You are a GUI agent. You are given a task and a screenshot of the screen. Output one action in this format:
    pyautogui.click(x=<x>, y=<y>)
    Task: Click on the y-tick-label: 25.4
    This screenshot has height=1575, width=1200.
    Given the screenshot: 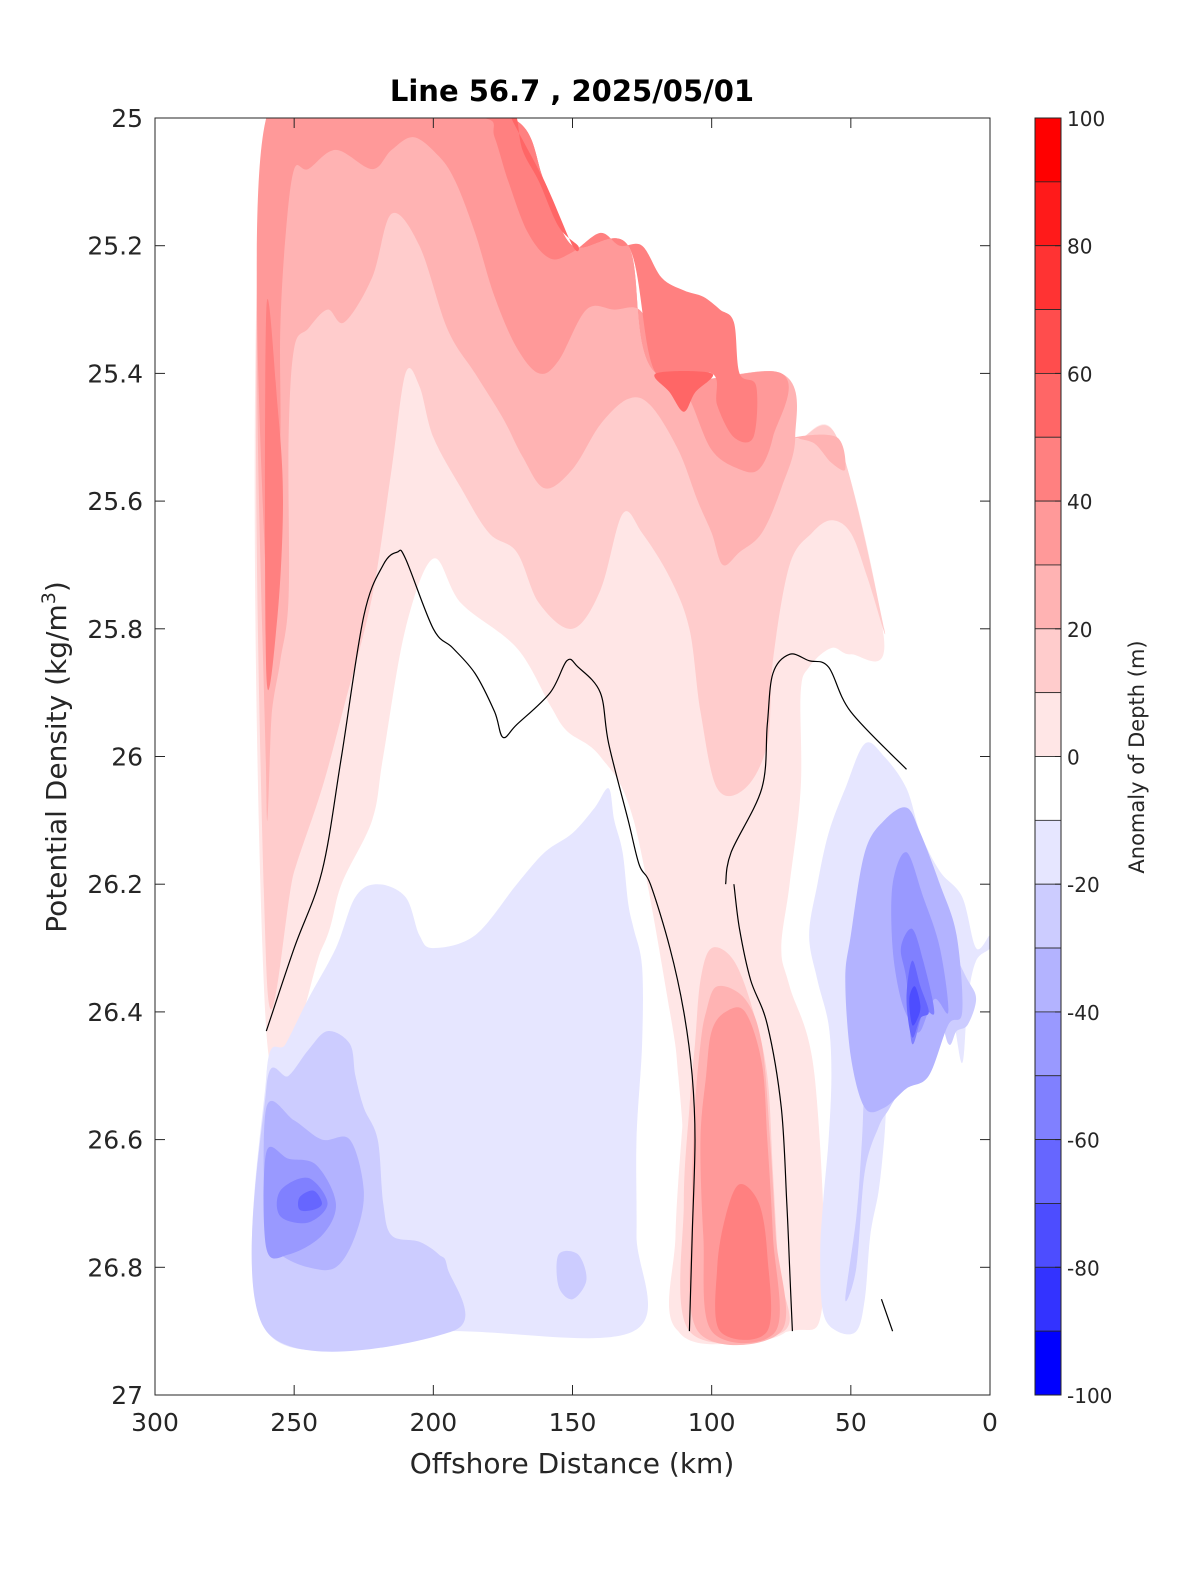 What is the action you would take?
    pyautogui.click(x=115, y=373)
    